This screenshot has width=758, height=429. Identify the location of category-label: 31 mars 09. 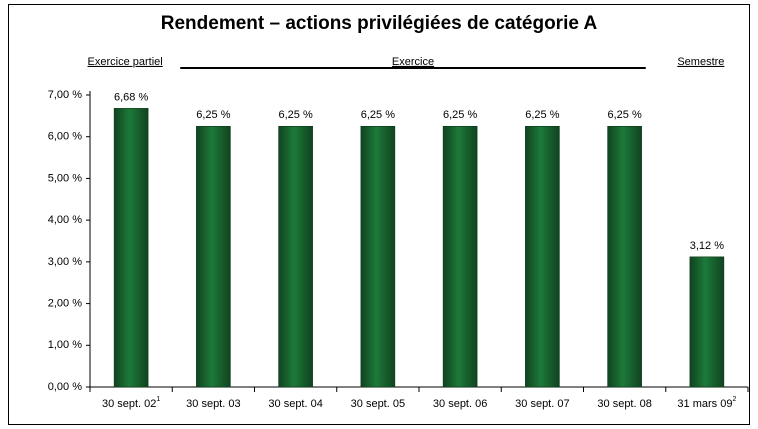
(704, 404).